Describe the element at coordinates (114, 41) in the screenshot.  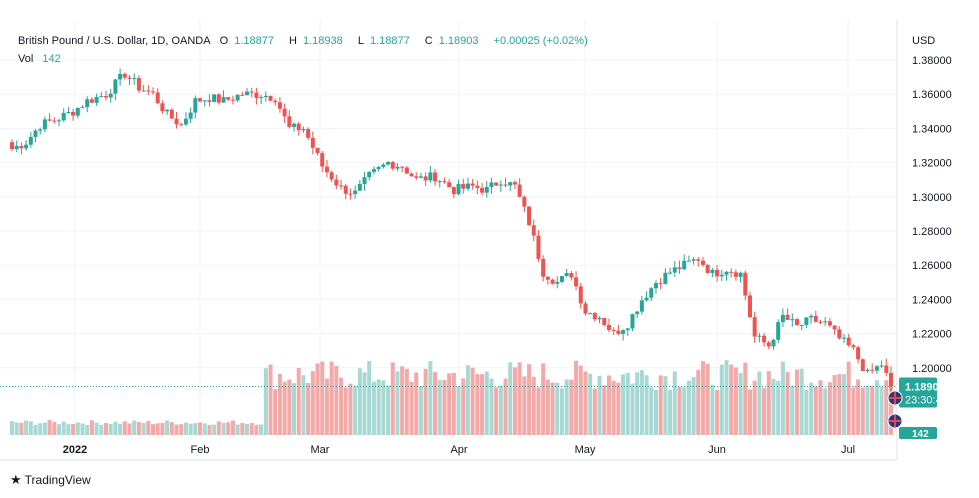
I see `symbol-title: British Pound / U.S. Dollar, 1D, OANDA` at that location.